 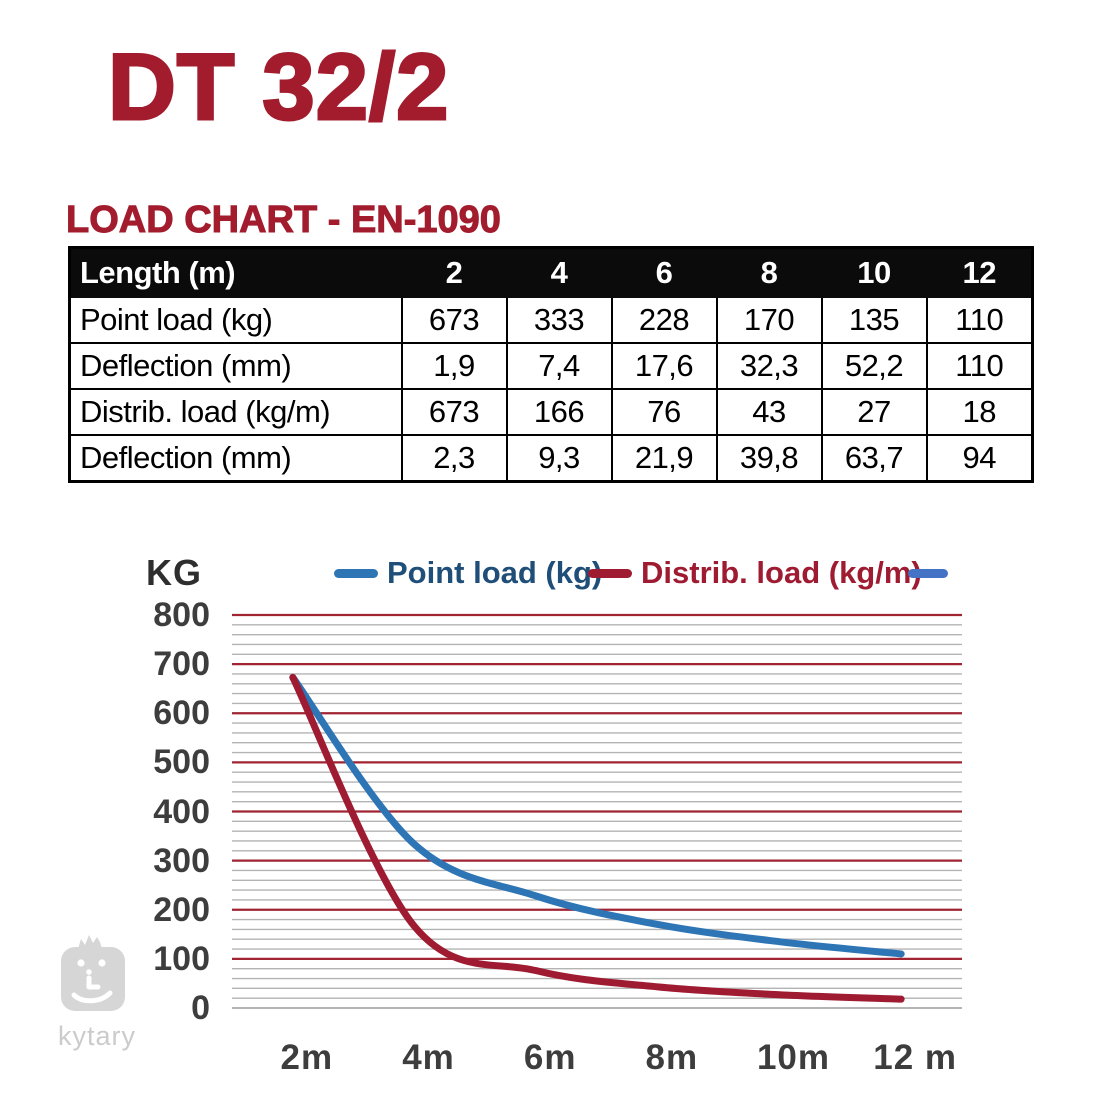 I want to click on table-row-label: Distrib. load (kg/m), so click(x=235, y=412).